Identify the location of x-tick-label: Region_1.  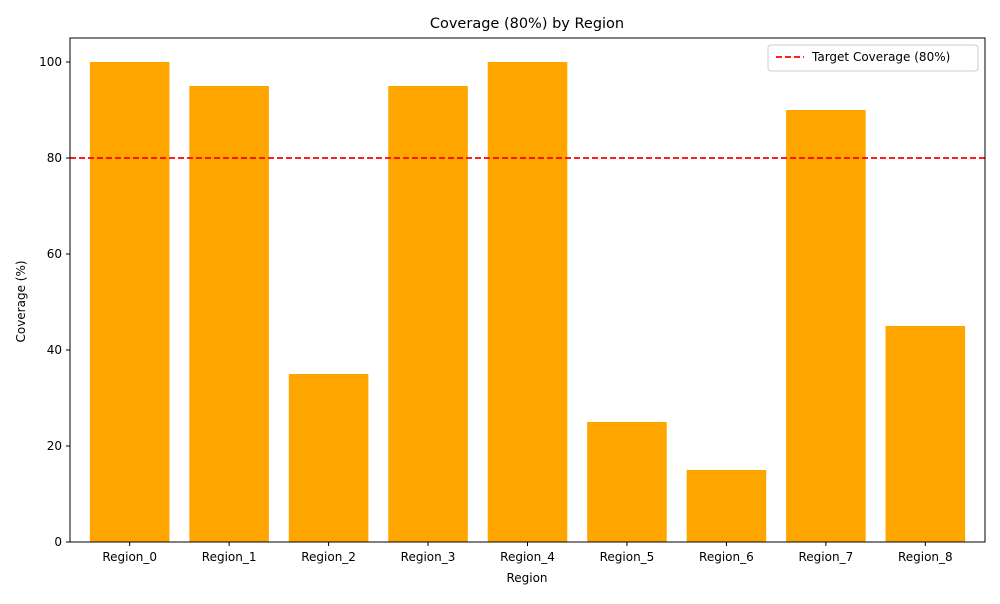
(229, 557).